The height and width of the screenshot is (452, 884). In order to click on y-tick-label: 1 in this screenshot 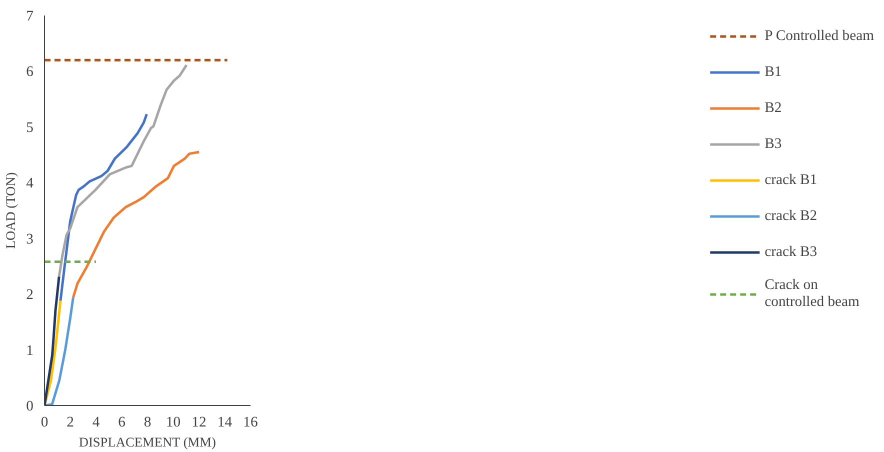, I will do `click(30, 350)`.